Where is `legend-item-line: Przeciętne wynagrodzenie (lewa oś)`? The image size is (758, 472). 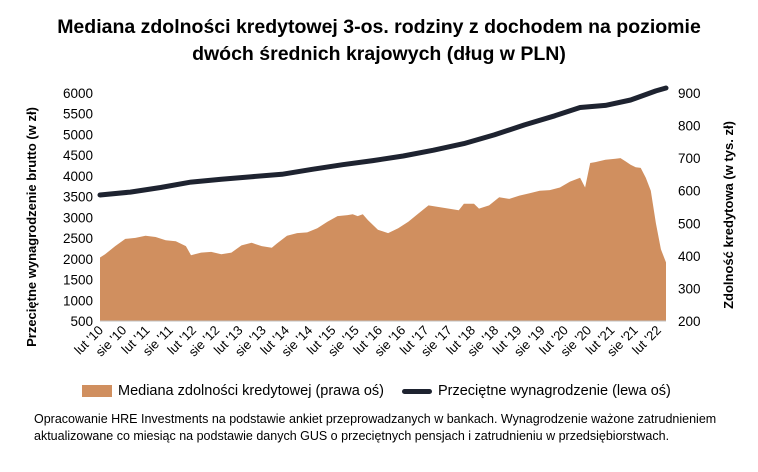 legend-item-line: Przeciętne wynagrodzenie (lewa oś) is located at coordinates (536, 391).